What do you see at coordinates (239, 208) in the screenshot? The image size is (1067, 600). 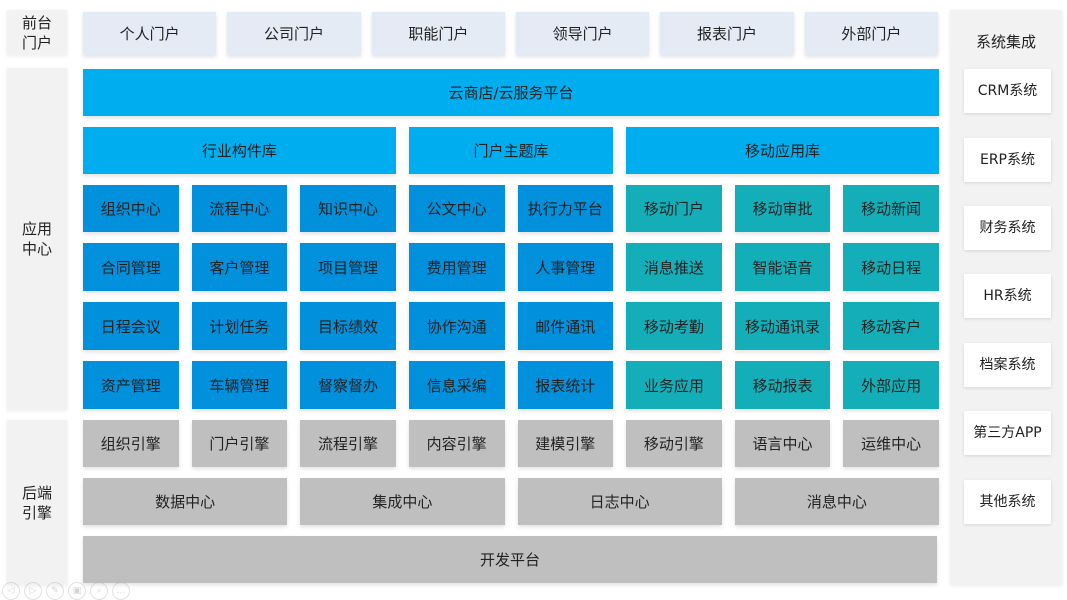 I see `module-box: 流程中心` at bounding box center [239, 208].